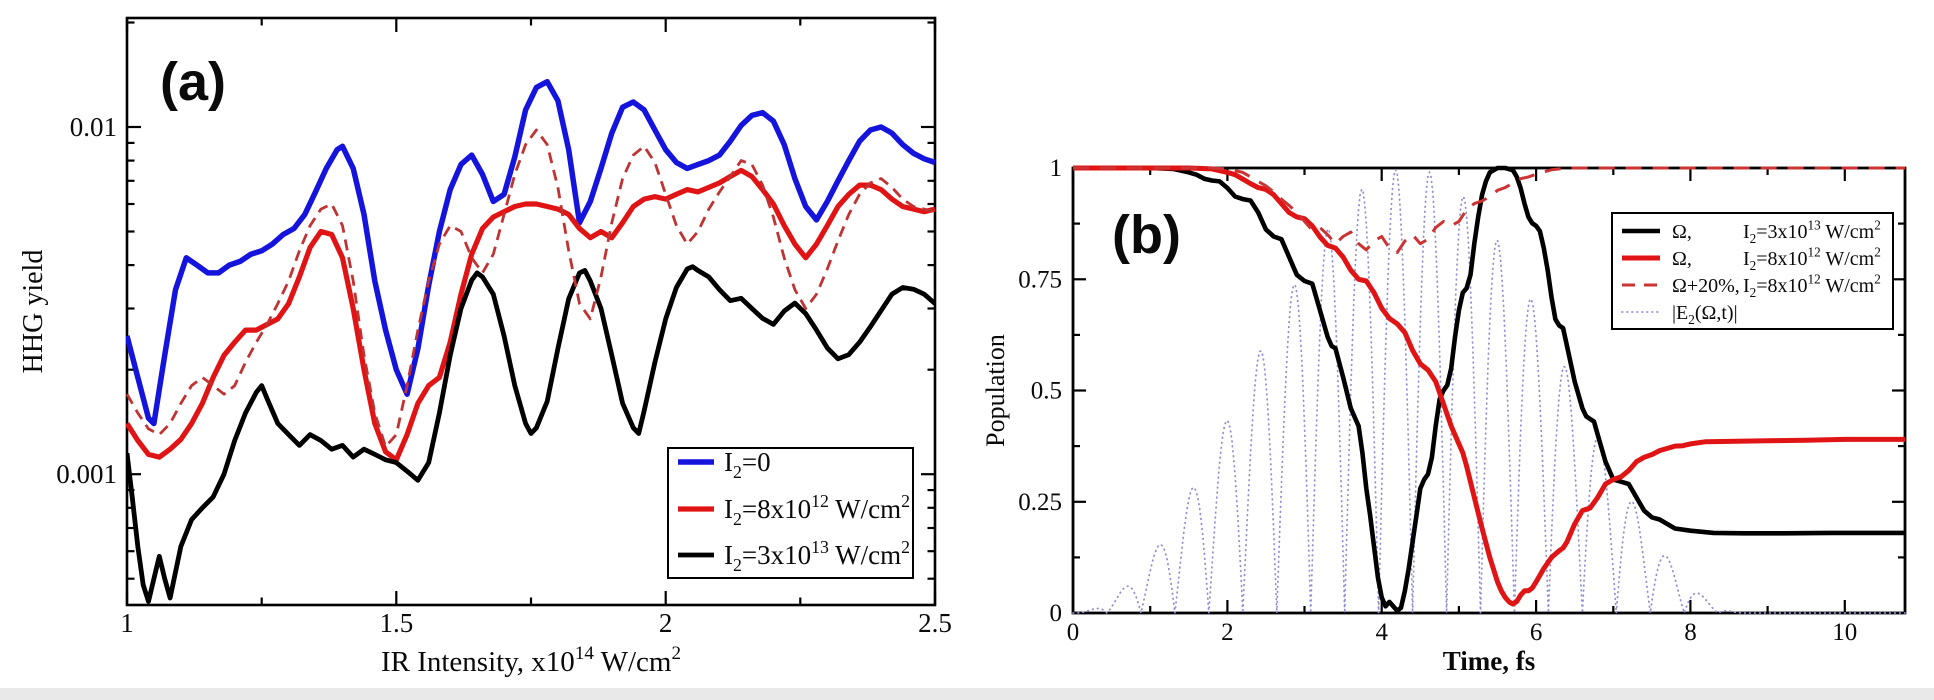 The image size is (1934, 700). Describe the element at coordinates (193, 82) in the screenshot. I see `panel-label: (a)` at that location.